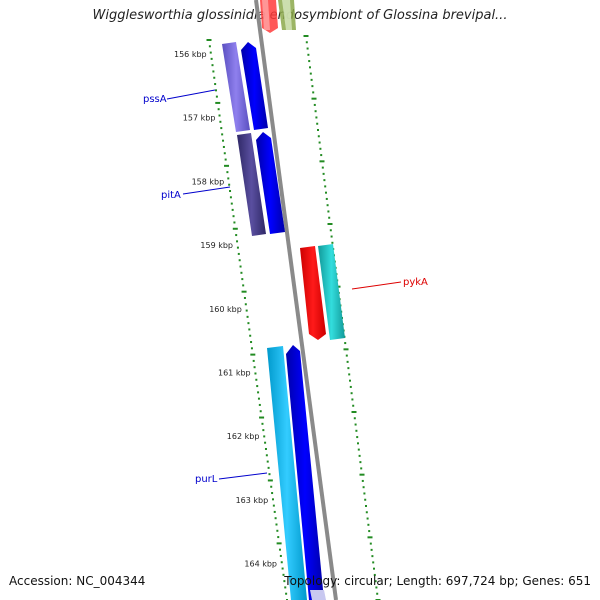  What do you see at coordinates (243, 476) in the screenshot?
I see `gene-leader-line` at bounding box center [243, 476].